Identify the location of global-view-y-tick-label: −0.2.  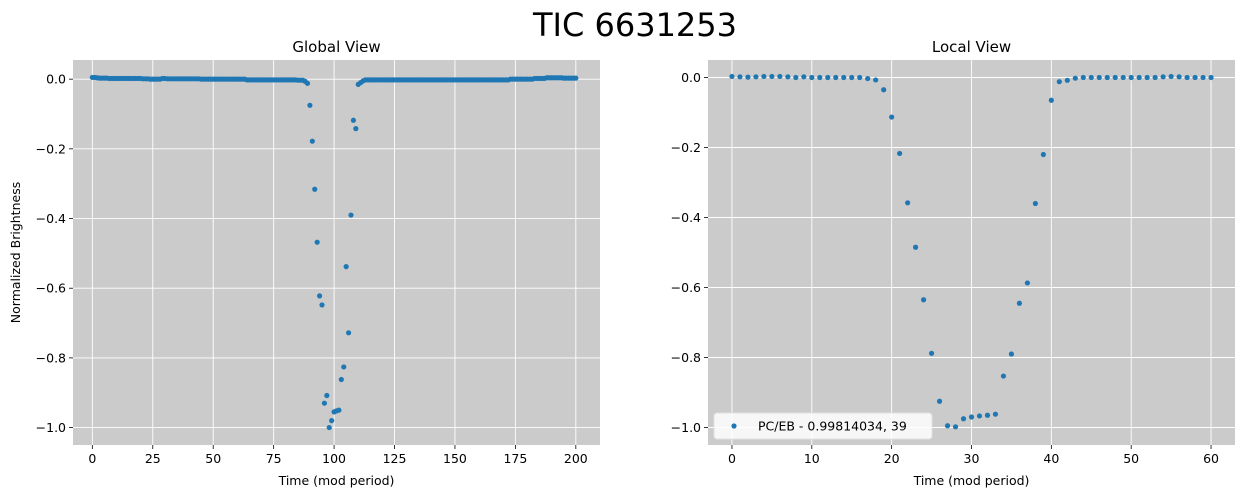
(51, 148).